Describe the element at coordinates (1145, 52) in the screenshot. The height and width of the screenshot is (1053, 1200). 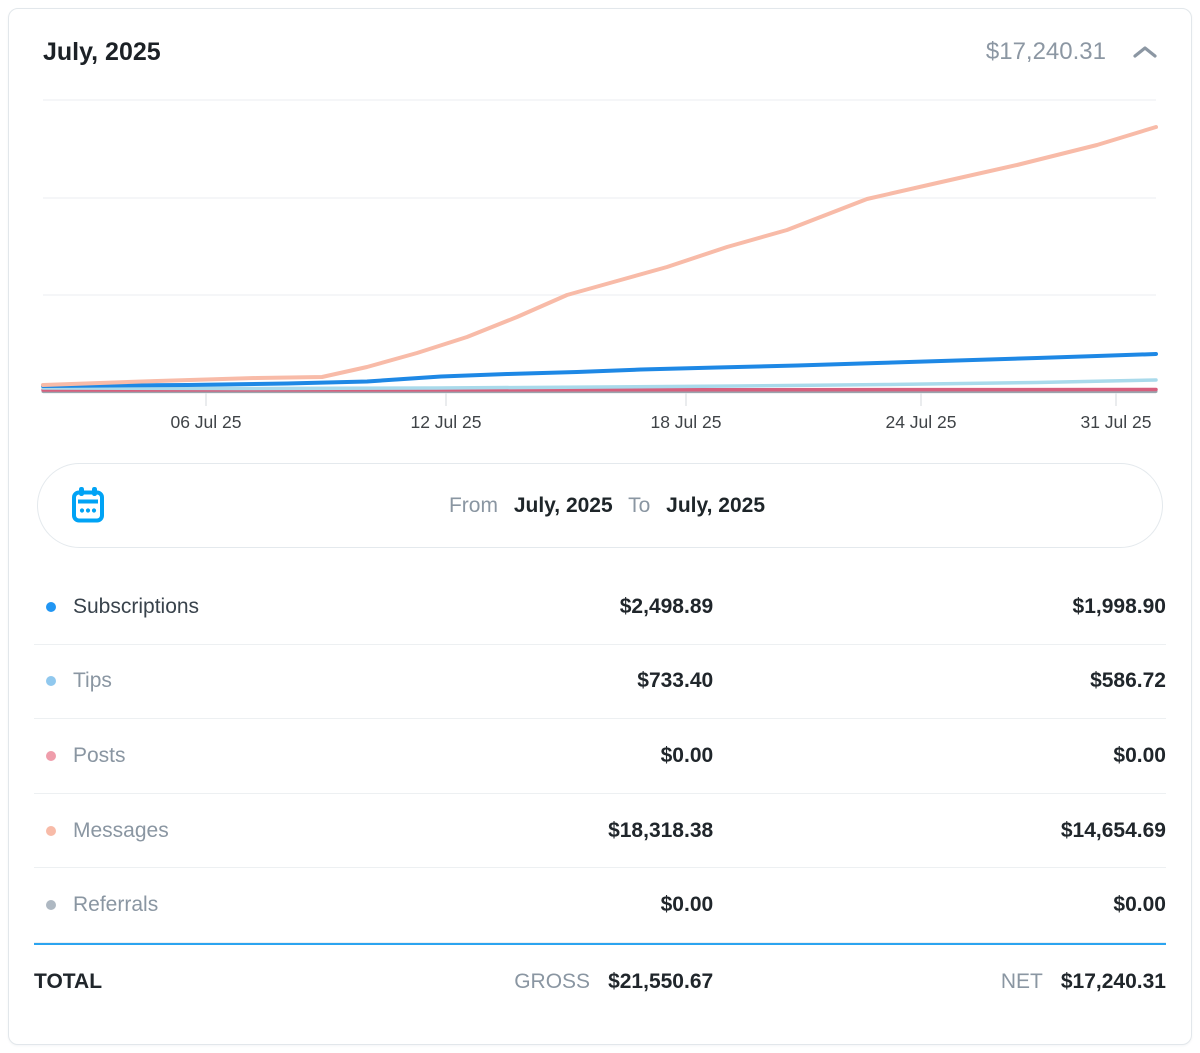
I see `chevron-up-icon` at that location.